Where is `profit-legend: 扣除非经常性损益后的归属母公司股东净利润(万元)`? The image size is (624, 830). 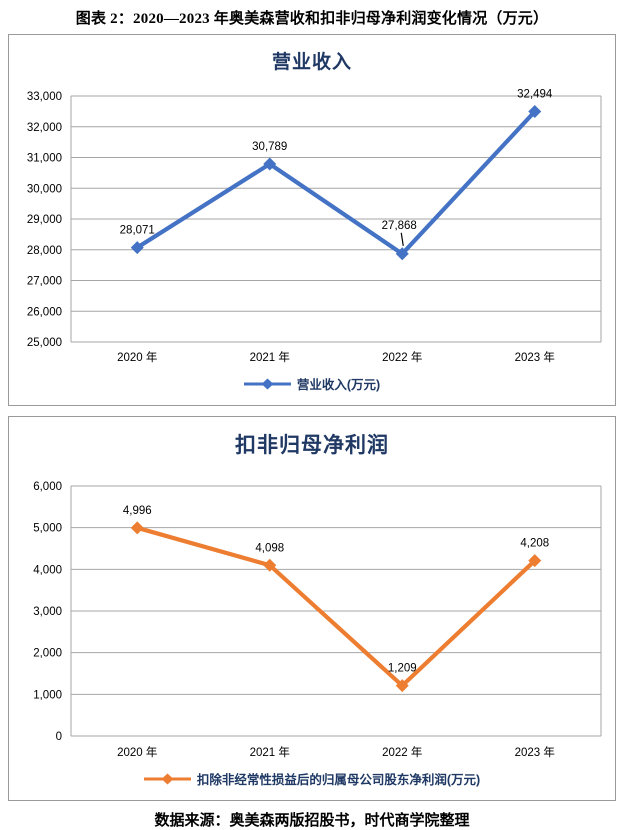 profit-legend: 扣除非经常性损益后的归属母公司股东净利润(万元) is located at coordinates (312, 778).